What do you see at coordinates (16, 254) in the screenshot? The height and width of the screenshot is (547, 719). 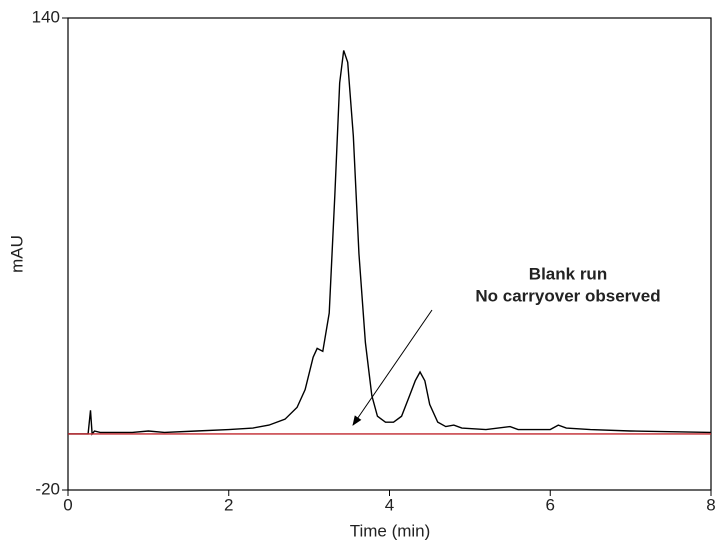 I see `y-axis-label: mAU` at bounding box center [16, 254].